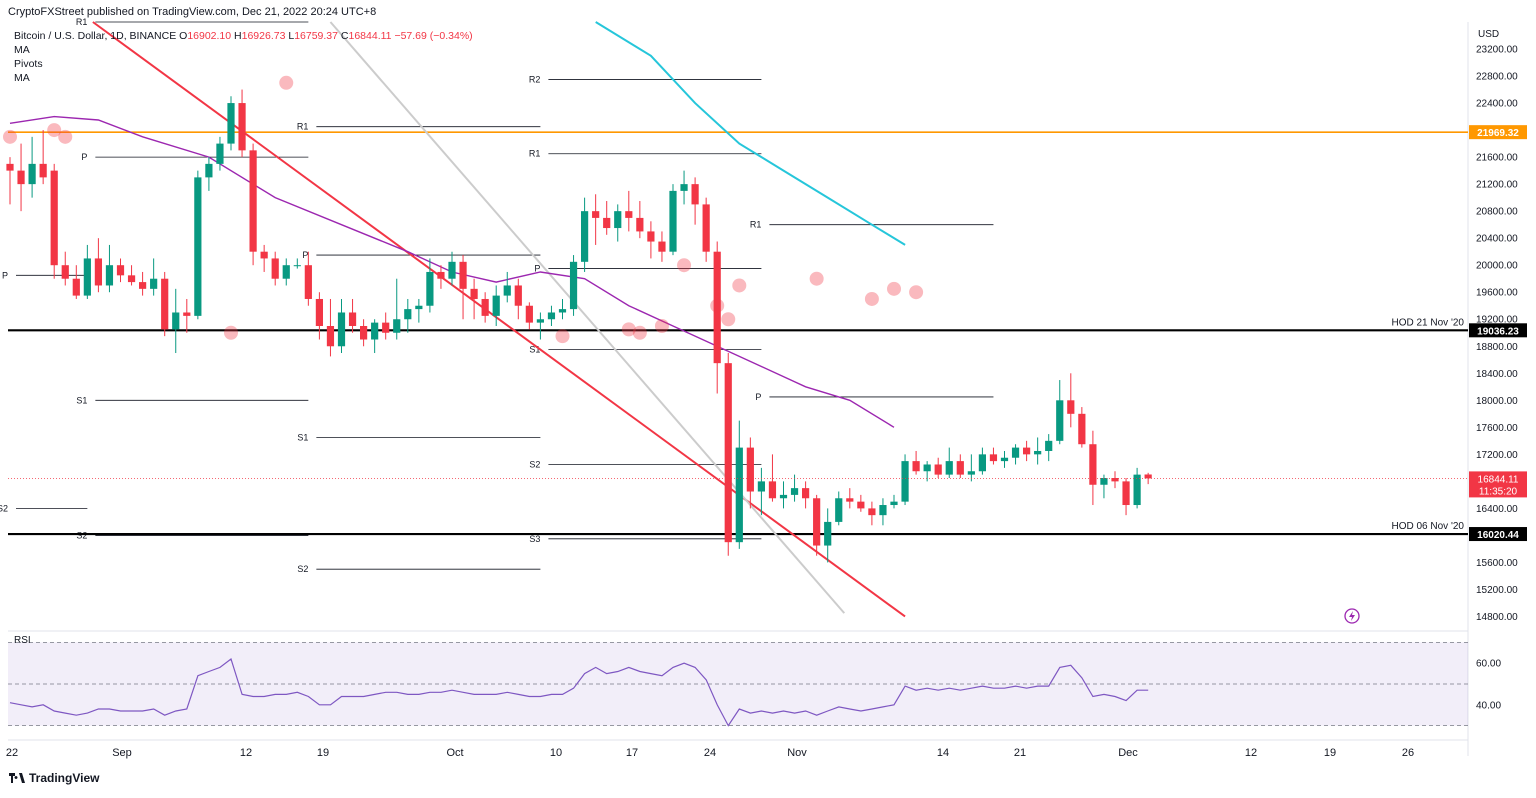  Describe the element at coordinates (579, 692) in the screenshot. I see `rsi-line` at that location.